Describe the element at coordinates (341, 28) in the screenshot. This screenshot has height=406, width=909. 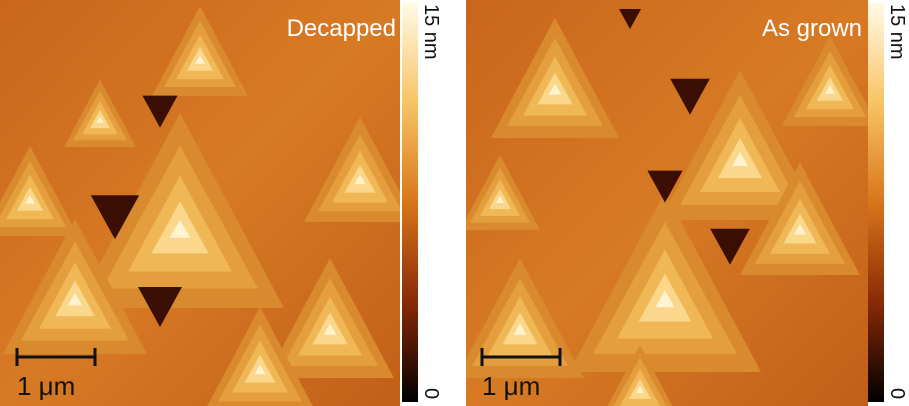
I see `panel-label: Decapped` at that location.